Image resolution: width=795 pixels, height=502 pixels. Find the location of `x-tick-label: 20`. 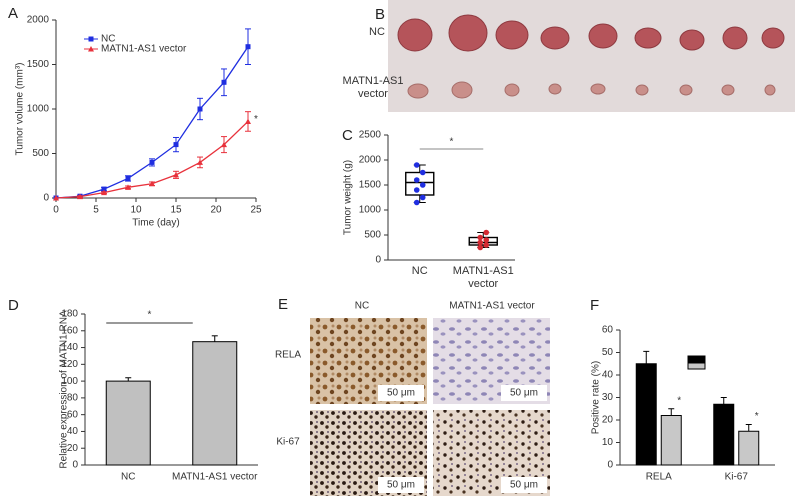

x-tick-label: 20 is located at coordinates (216, 210).